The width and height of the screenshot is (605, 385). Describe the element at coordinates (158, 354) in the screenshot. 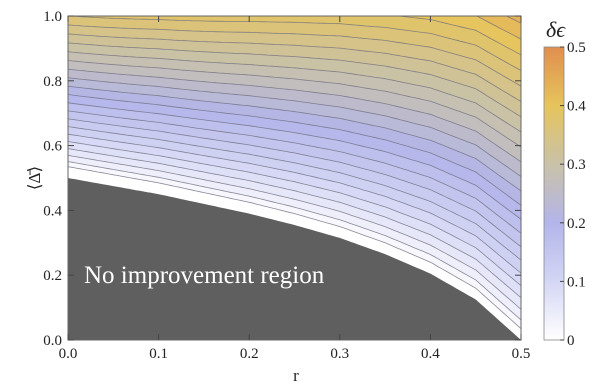

I see `x-tick-label: 0.1` at that location.